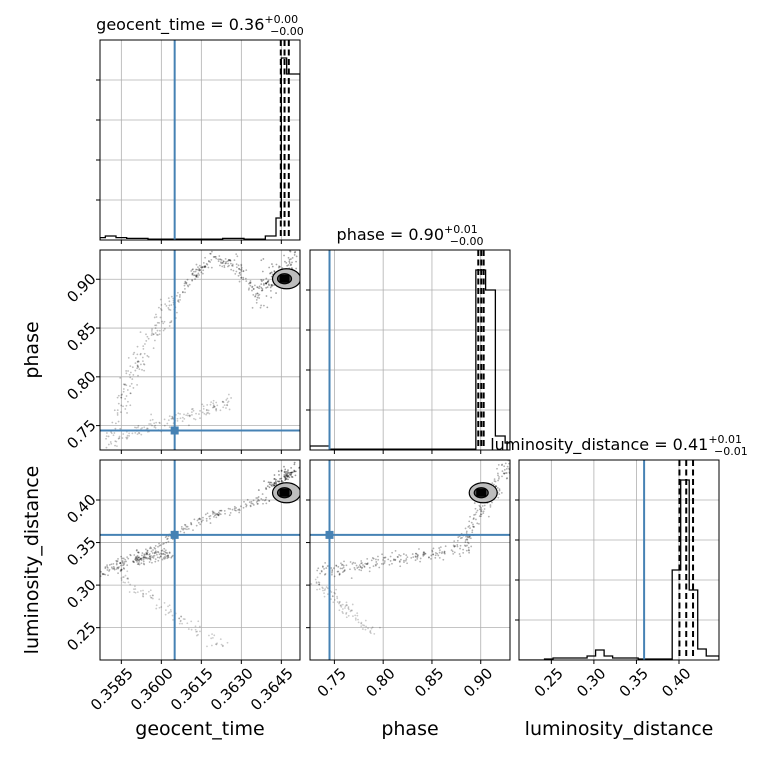 This screenshot has width=760, height=760. What do you see at coordinates (284, 492) in the screenshot?
I see `density-peak` at bounding box center [284, 492].